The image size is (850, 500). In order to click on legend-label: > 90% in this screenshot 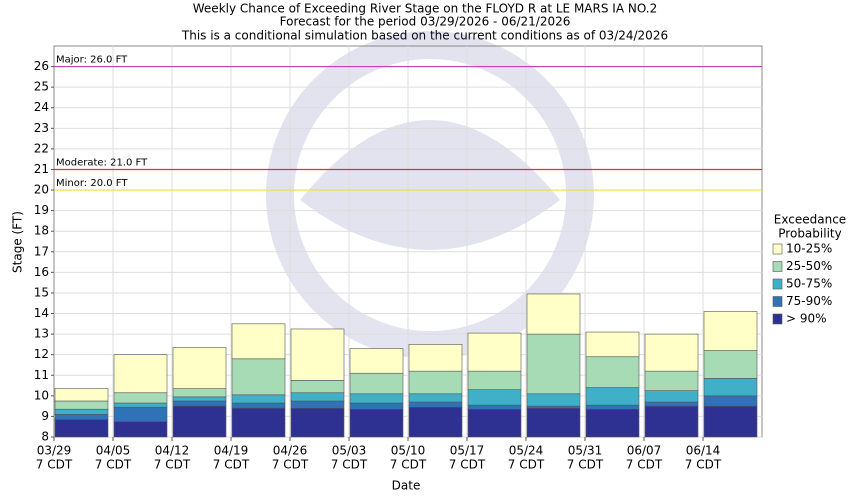, I will do `click(806, 319)`.